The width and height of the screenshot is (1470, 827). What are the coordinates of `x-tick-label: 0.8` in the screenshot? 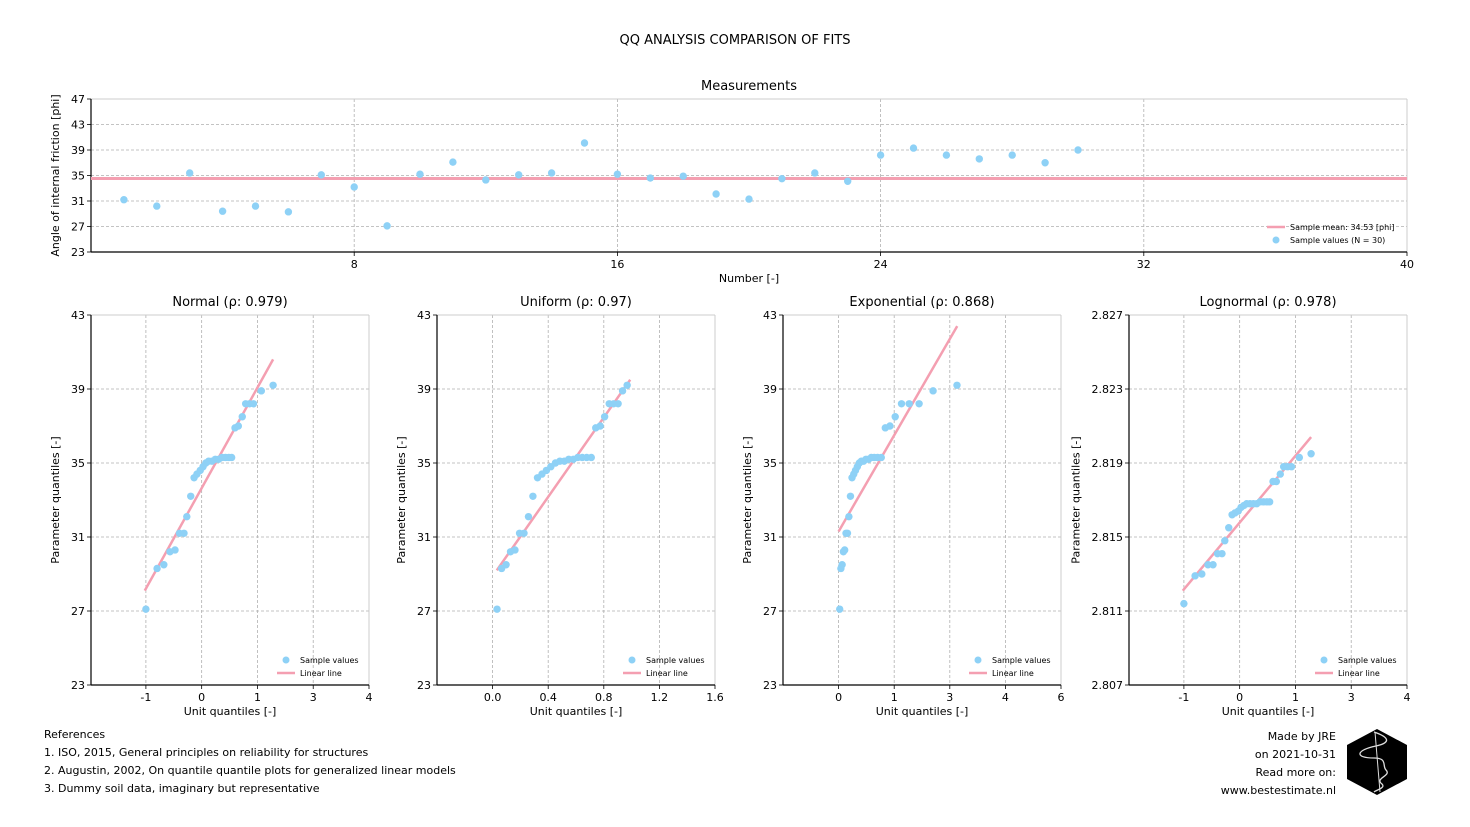 It's located at (604, 697).